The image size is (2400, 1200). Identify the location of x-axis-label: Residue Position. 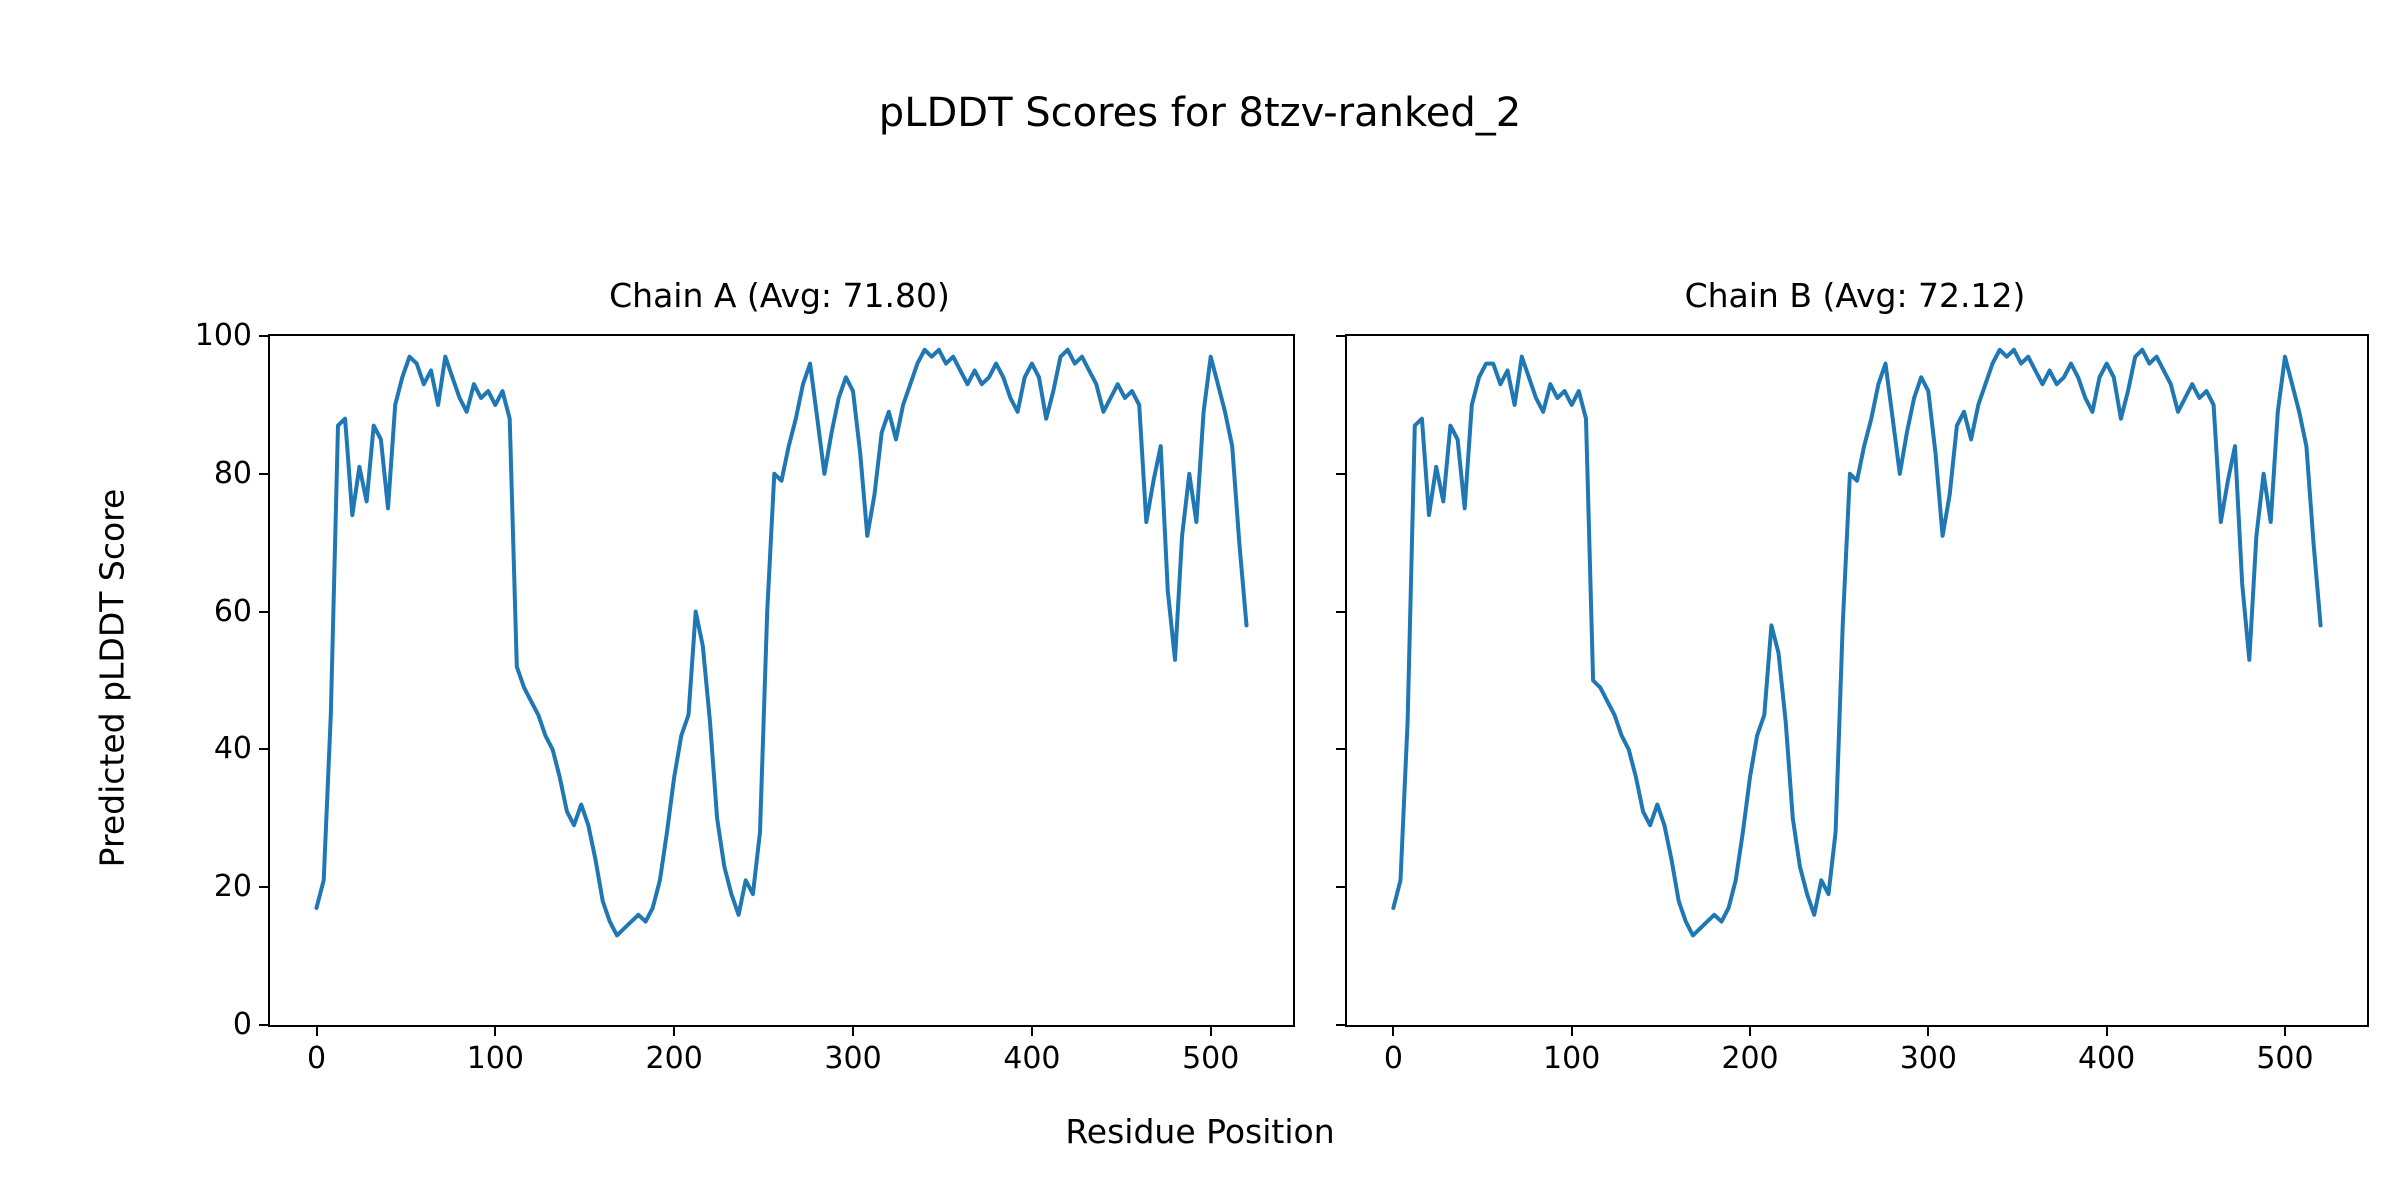
(1200, 1131).